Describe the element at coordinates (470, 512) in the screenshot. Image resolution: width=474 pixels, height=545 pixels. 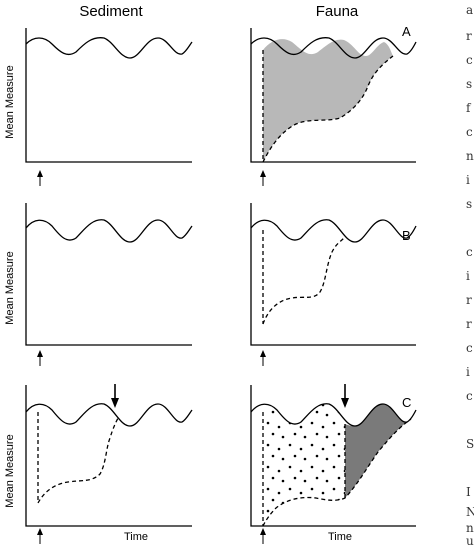
I see `side-text-line: N` at that location.